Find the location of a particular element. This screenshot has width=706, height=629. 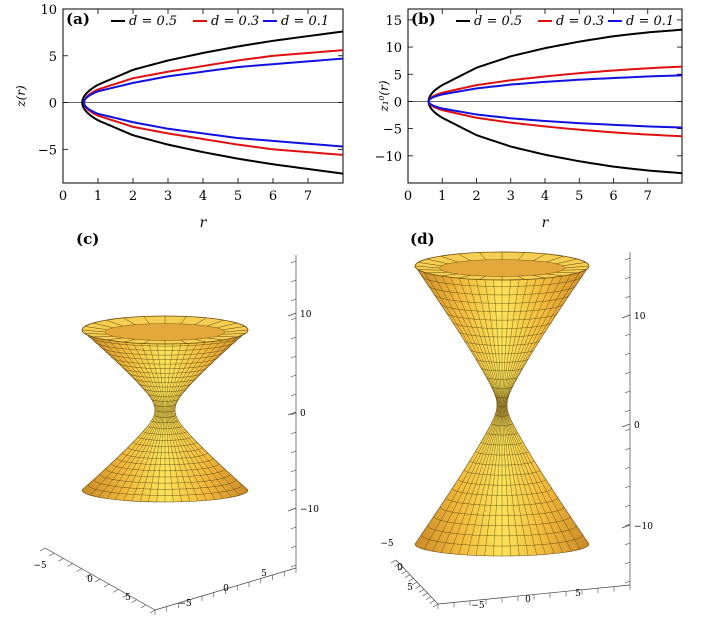

y-axis-label: z(r) is located at coordinates (21, 96).